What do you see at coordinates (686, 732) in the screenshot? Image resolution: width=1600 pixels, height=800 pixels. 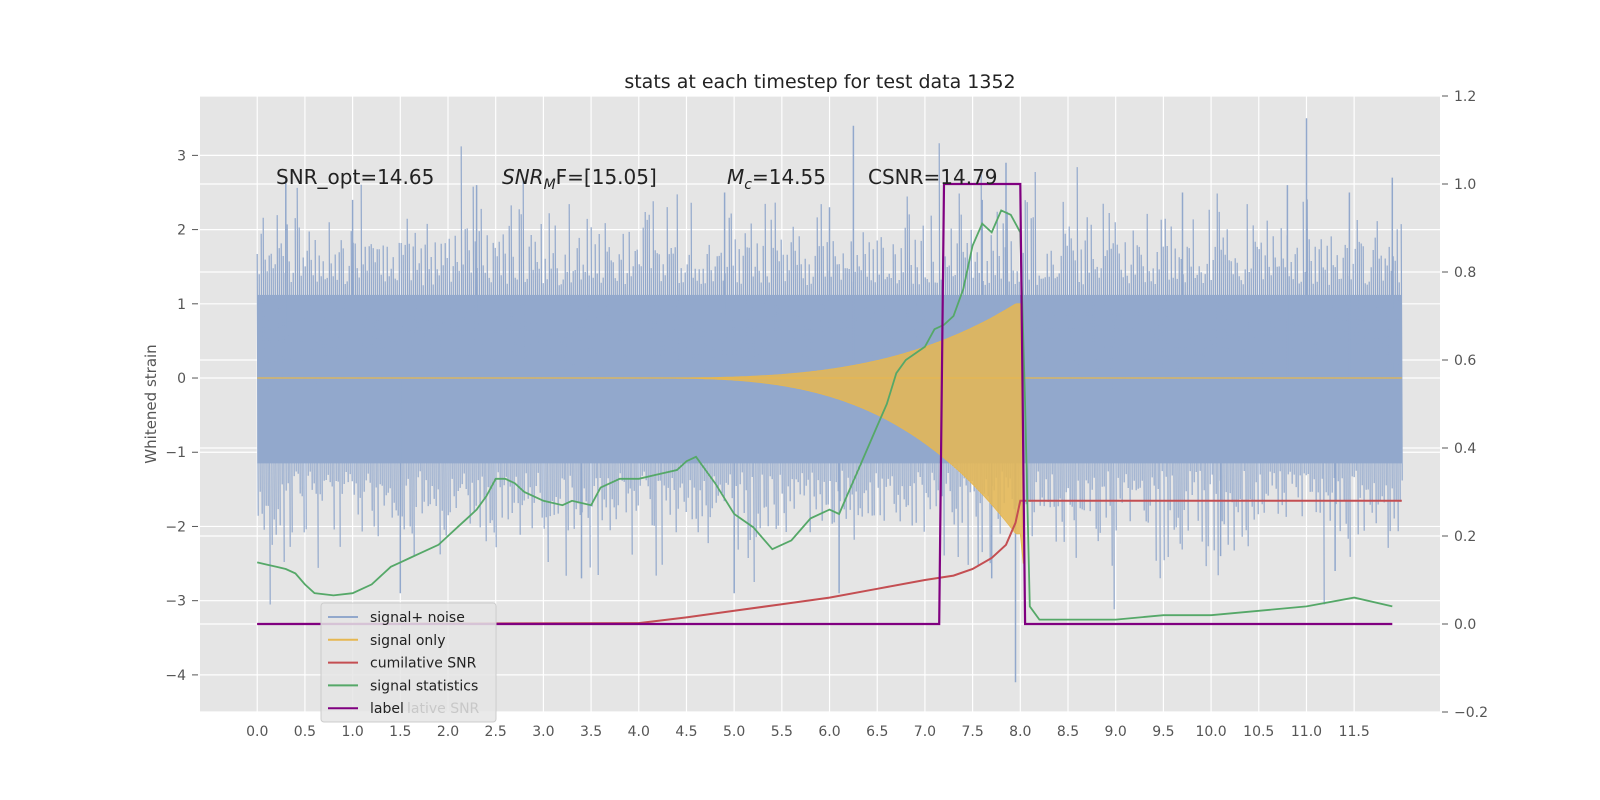 I see `x-tick-label: 4.5` at bounding box center [686, 732].